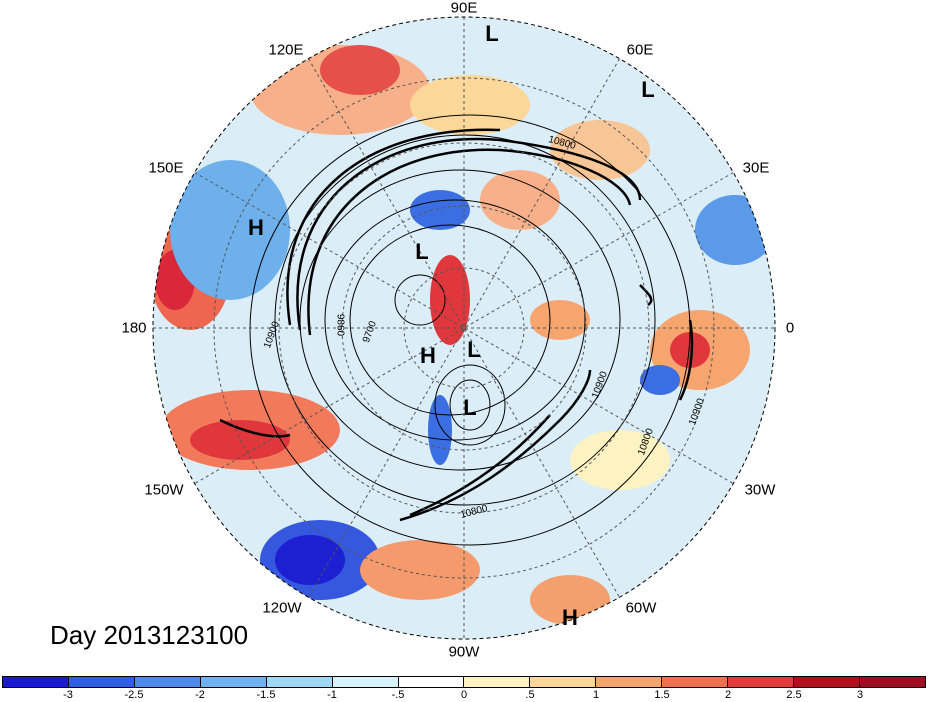 The width and height of the screenshot is (928, 702). I want to click on lon-label-120e: 120E, so click(286, 50).